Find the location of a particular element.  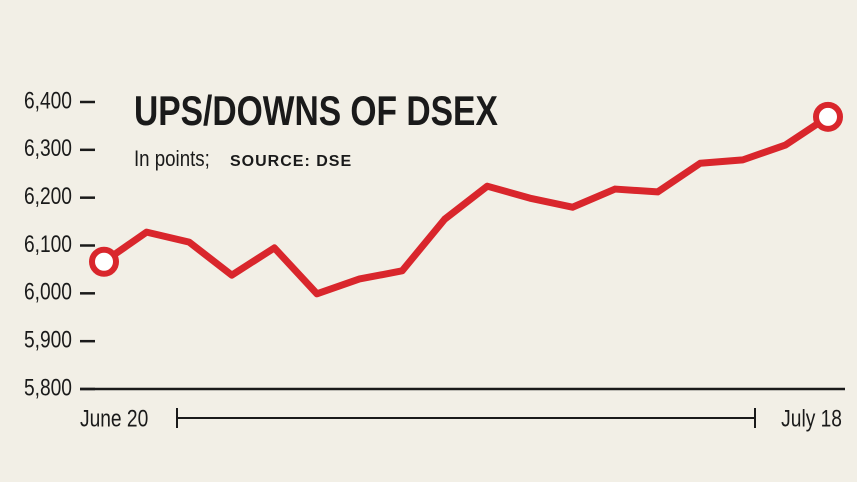

x-tick-label: June 20 is located at coordinates (114, 418).